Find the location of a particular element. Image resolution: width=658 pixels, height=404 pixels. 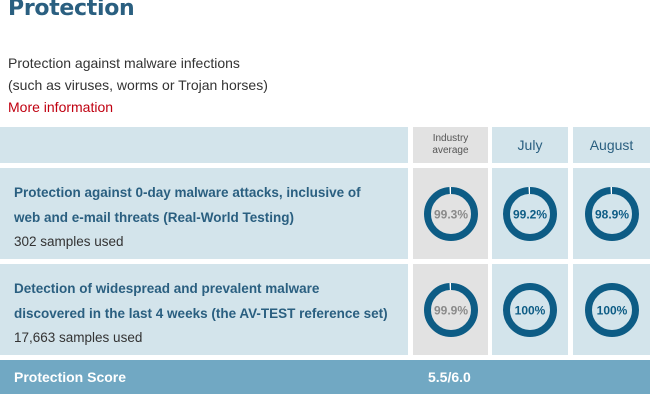

month-header-july-label: July is located at coordinates (530, 145).